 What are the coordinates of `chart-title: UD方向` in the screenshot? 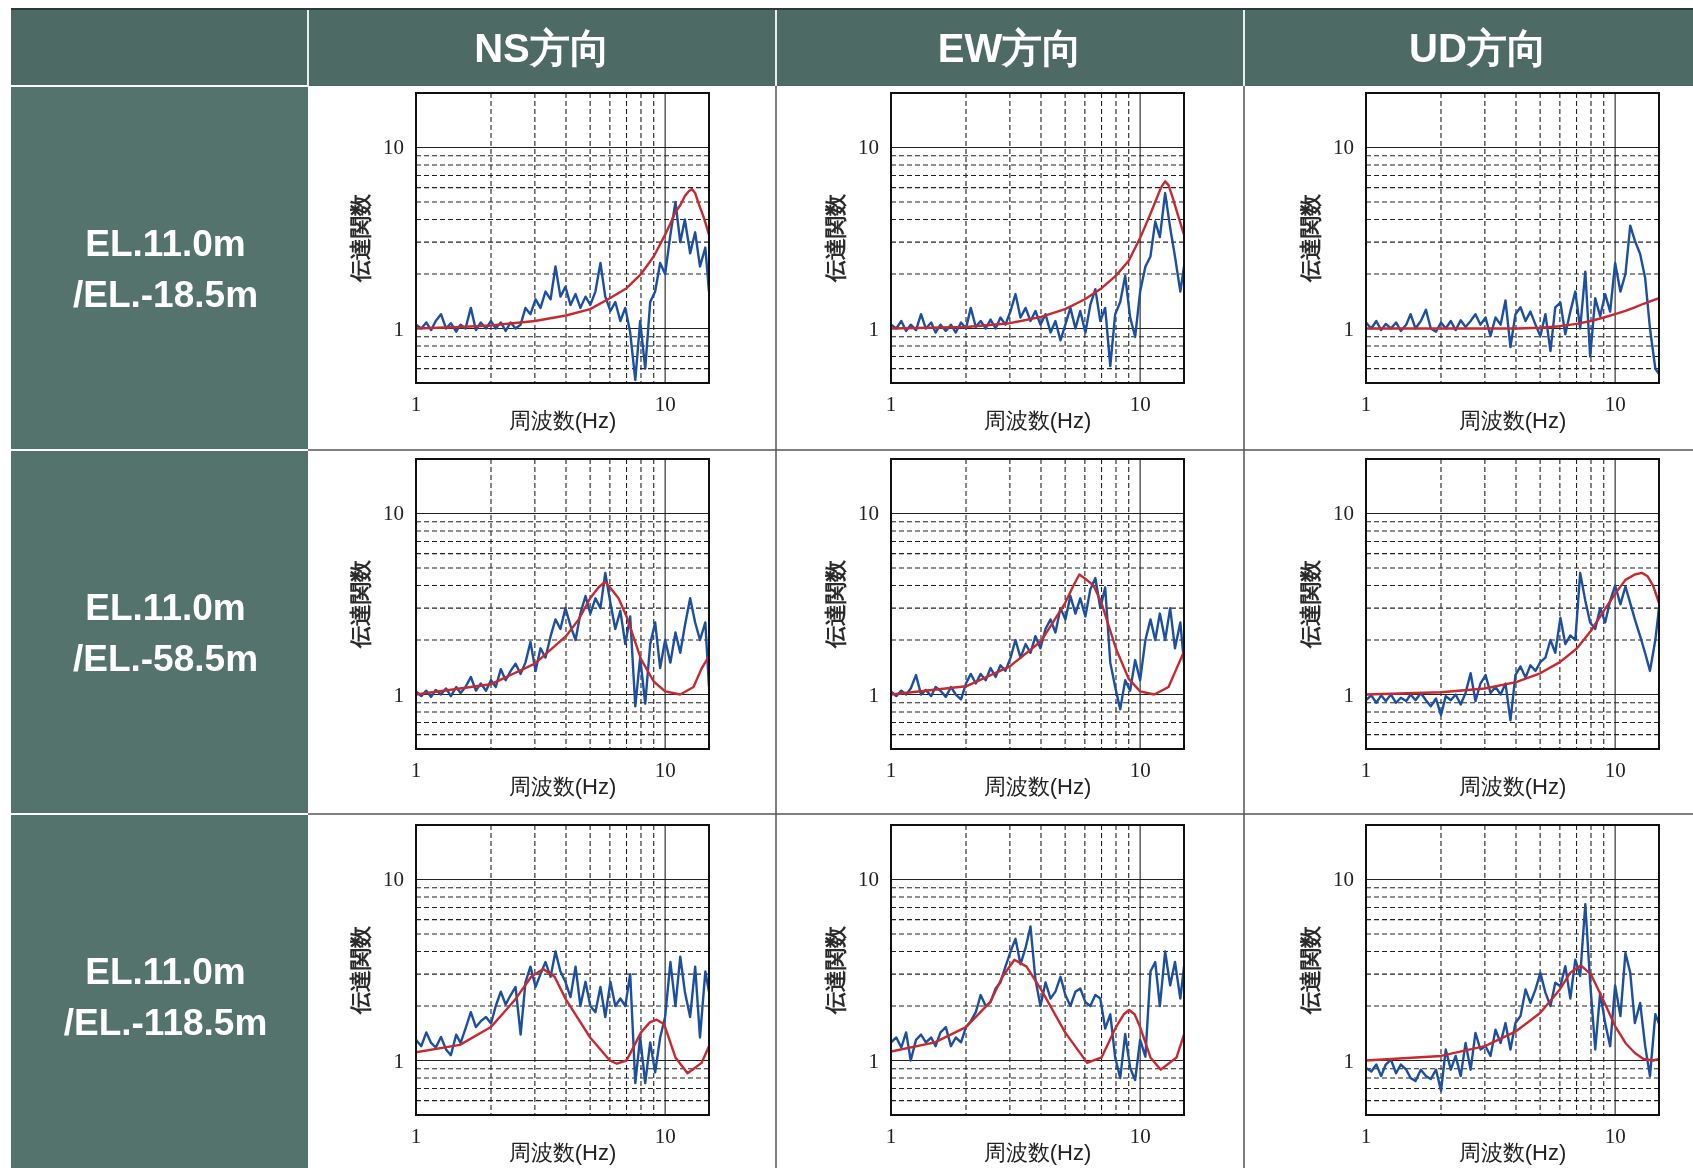 It's located at (1478, 47).